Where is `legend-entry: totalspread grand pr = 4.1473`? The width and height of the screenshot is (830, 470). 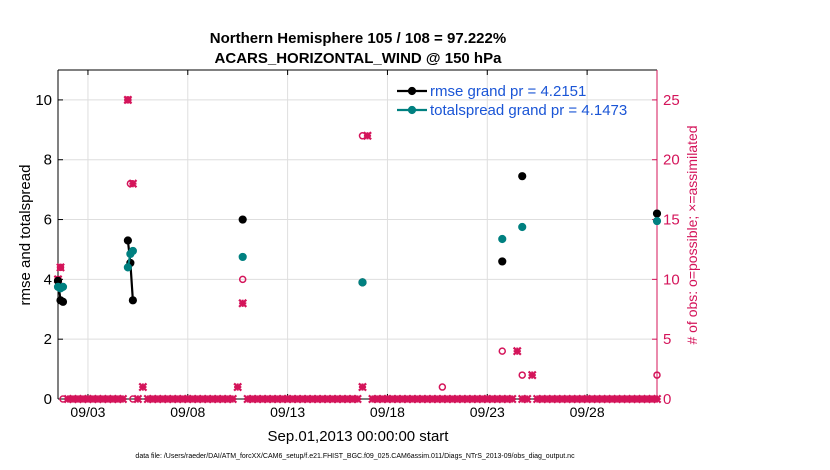
legend-entry: totalspread grand pr = 4.1473 is located at coordinates (528, 110).